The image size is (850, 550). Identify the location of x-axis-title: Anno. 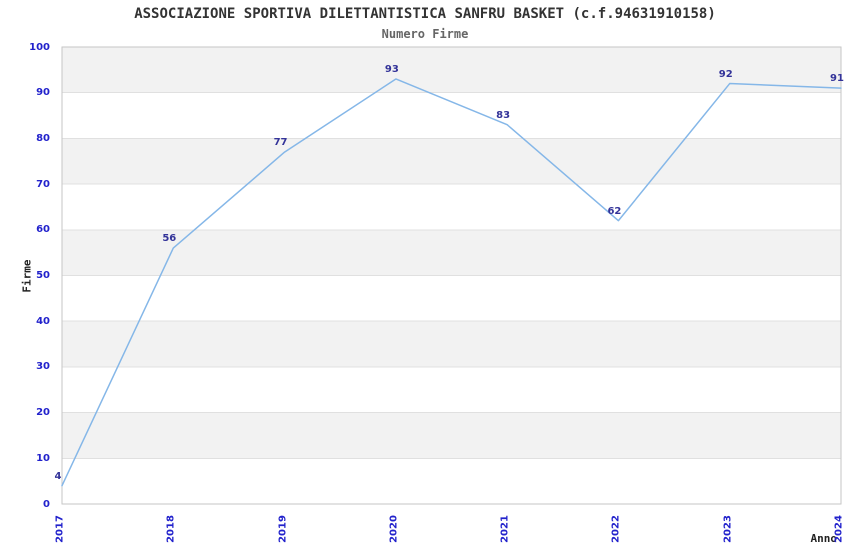
(824, 538).